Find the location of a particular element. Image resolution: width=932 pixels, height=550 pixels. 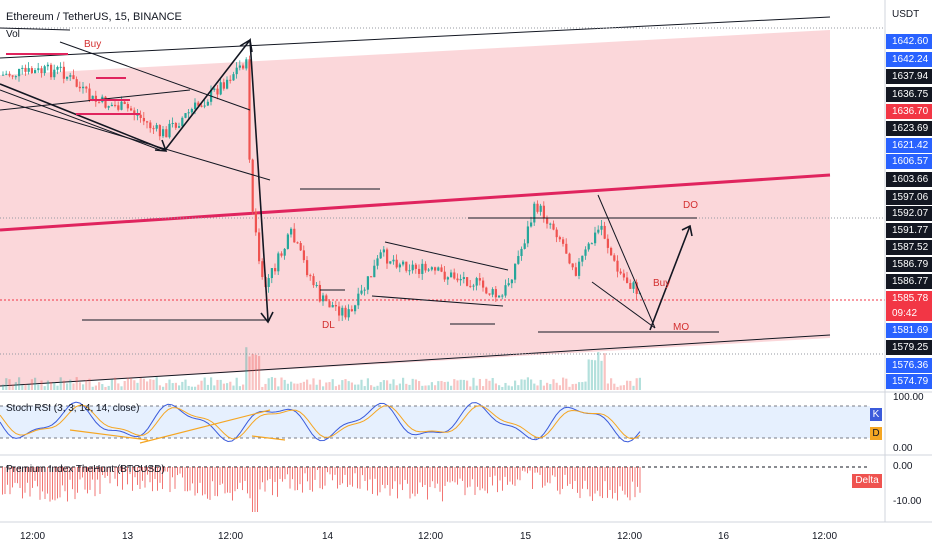

volume-label: Vol is located at coordinates (13, 34).